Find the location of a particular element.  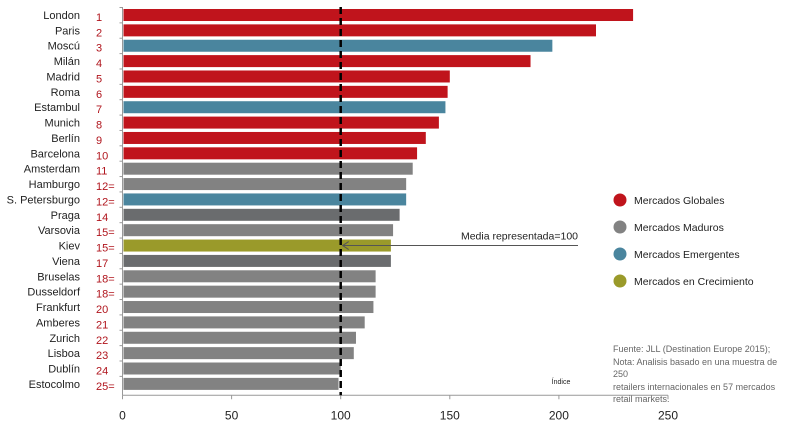

category-label: Bruselas is located at coordinates (58, 277).